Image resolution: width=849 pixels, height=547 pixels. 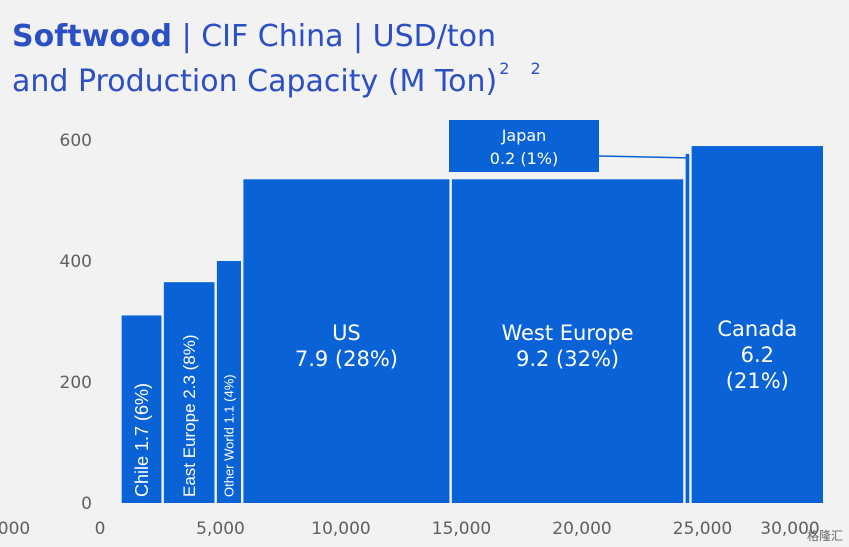 I want to click on title-superscript-1: 2, so click(x=504, y=68).